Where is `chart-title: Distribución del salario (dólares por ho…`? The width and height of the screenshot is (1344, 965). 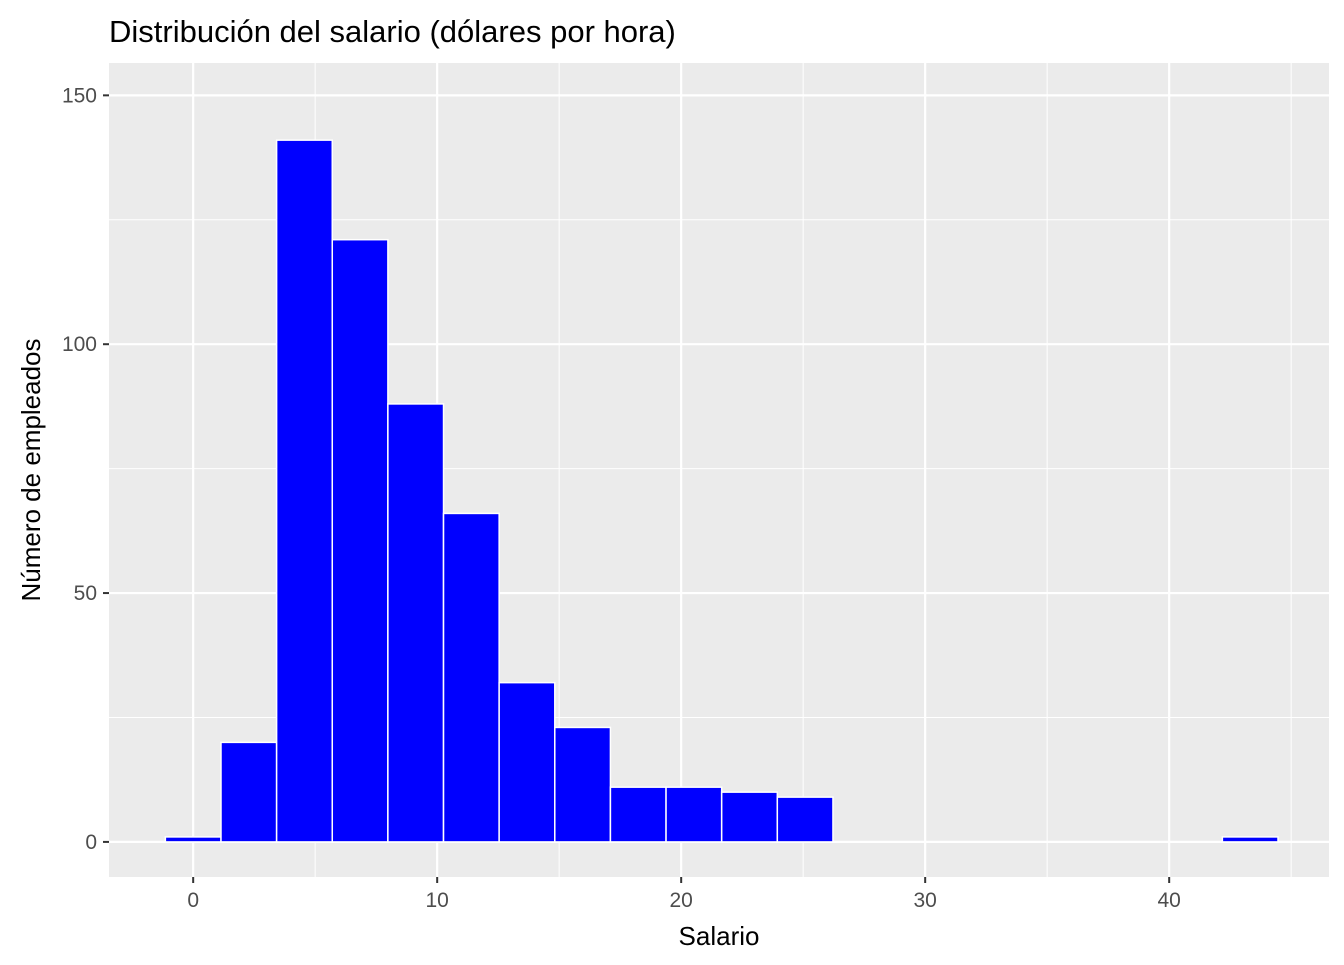
chart-title: Distribución del salario (dólares por ho… is located at coordinates (392, 31).